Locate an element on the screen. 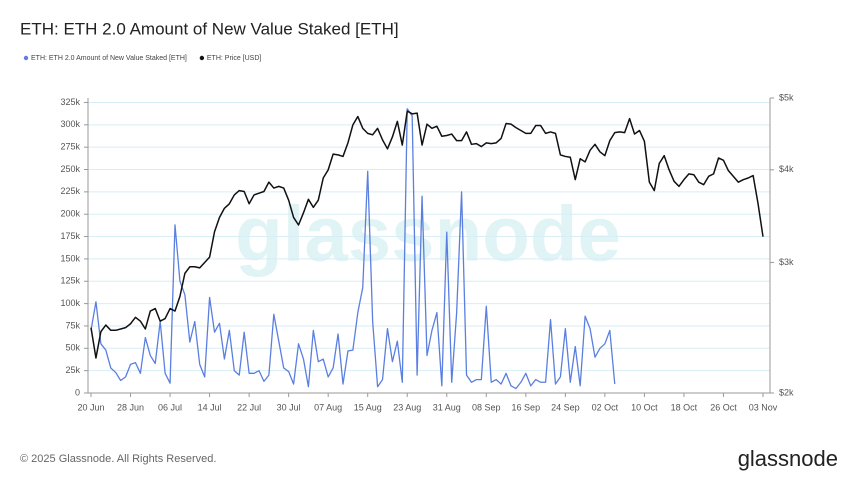 This screenshot has width=860, height=484. x-tick-label: 31 Aug is located at coordinates (447, 407).